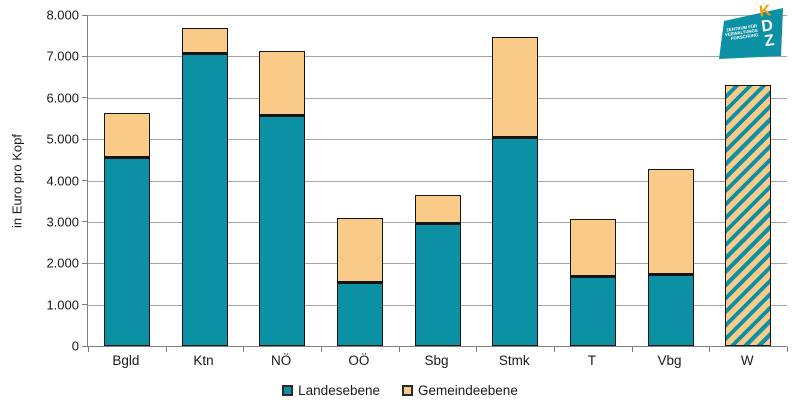  Describe the element at coordinates (62, 305) in the screenshot. I see `y-tick-label: 1.000` at that location.